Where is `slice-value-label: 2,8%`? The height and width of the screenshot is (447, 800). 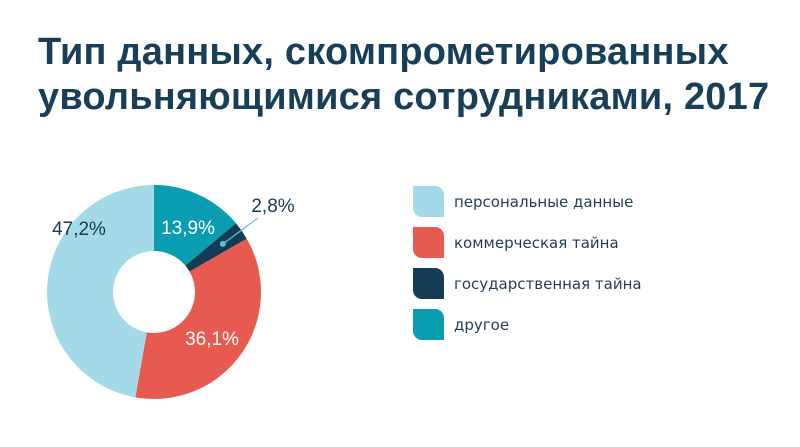 slice-value-label: 2,8% is located at coordinates (272, 206).